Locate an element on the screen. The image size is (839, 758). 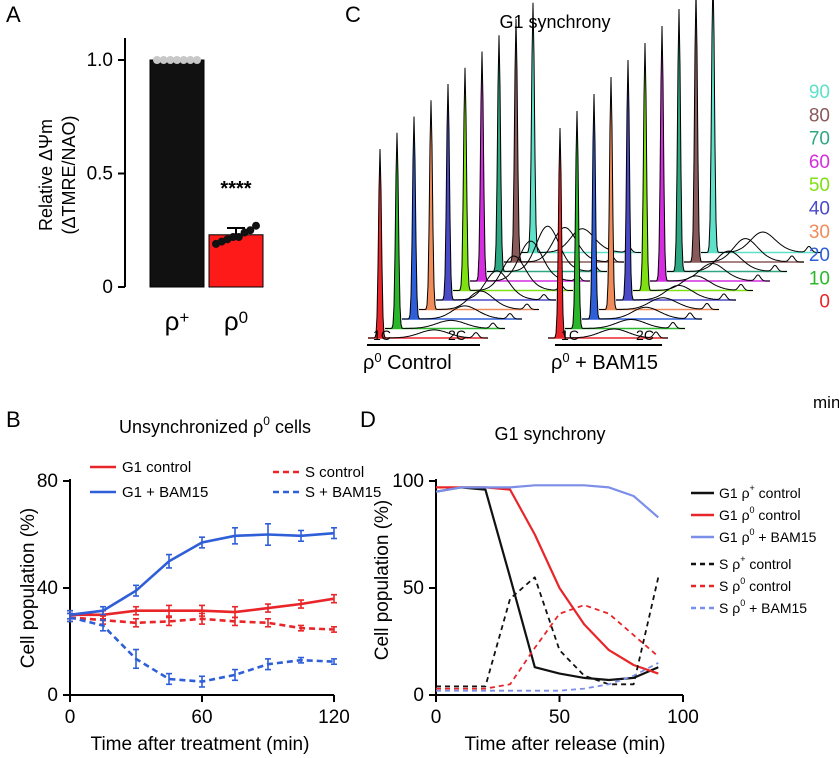
panel-b-xlabel: Time after treatment (min) is located at coordinates (200, 744).